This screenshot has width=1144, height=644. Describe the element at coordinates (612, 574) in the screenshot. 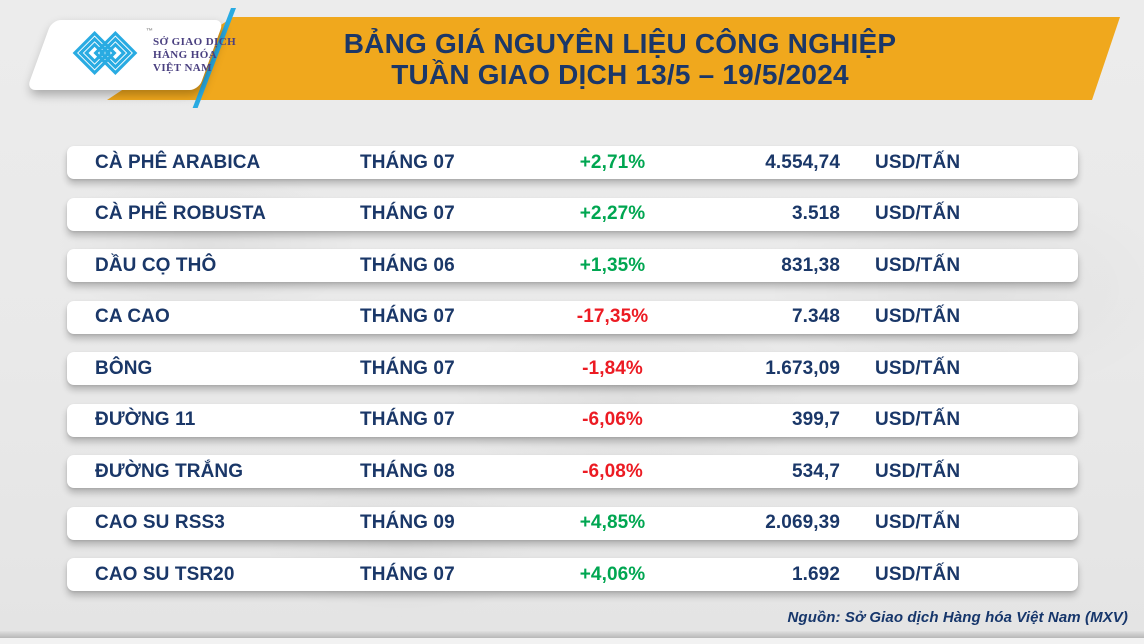

I see `change-percent: +4,06%` at that location.